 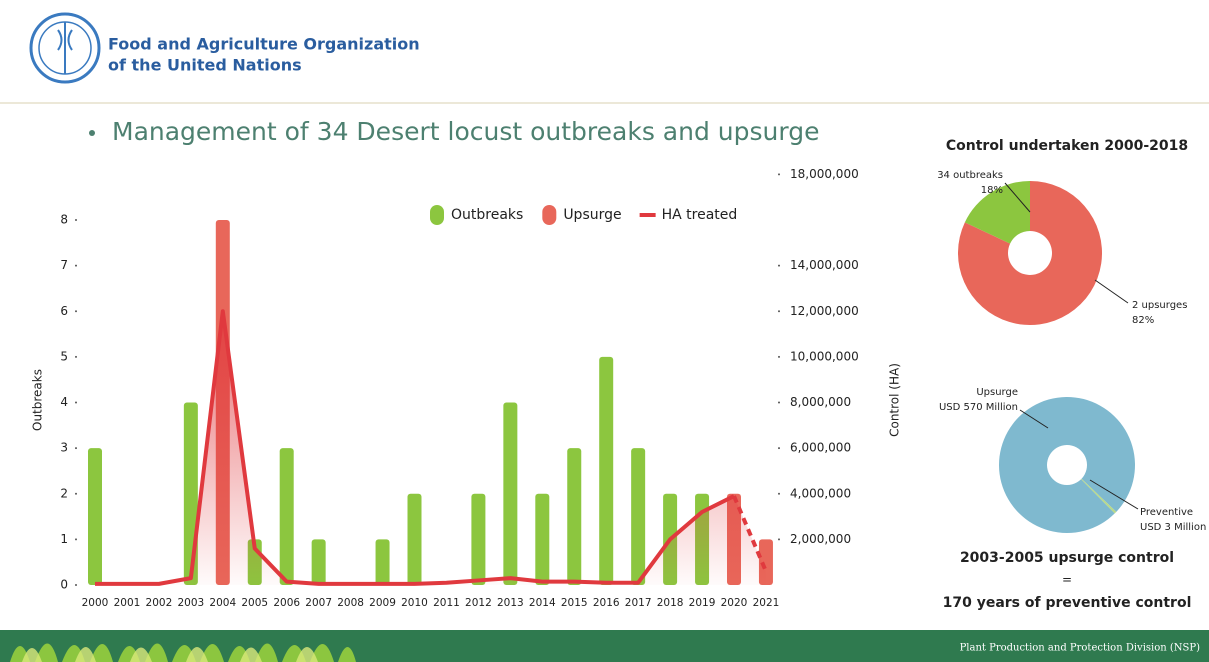 What do you see at coordinates (38, 400) in the screenshot?
I see `y-axis-label: Outbreaks` at bounding box center [38, 400].